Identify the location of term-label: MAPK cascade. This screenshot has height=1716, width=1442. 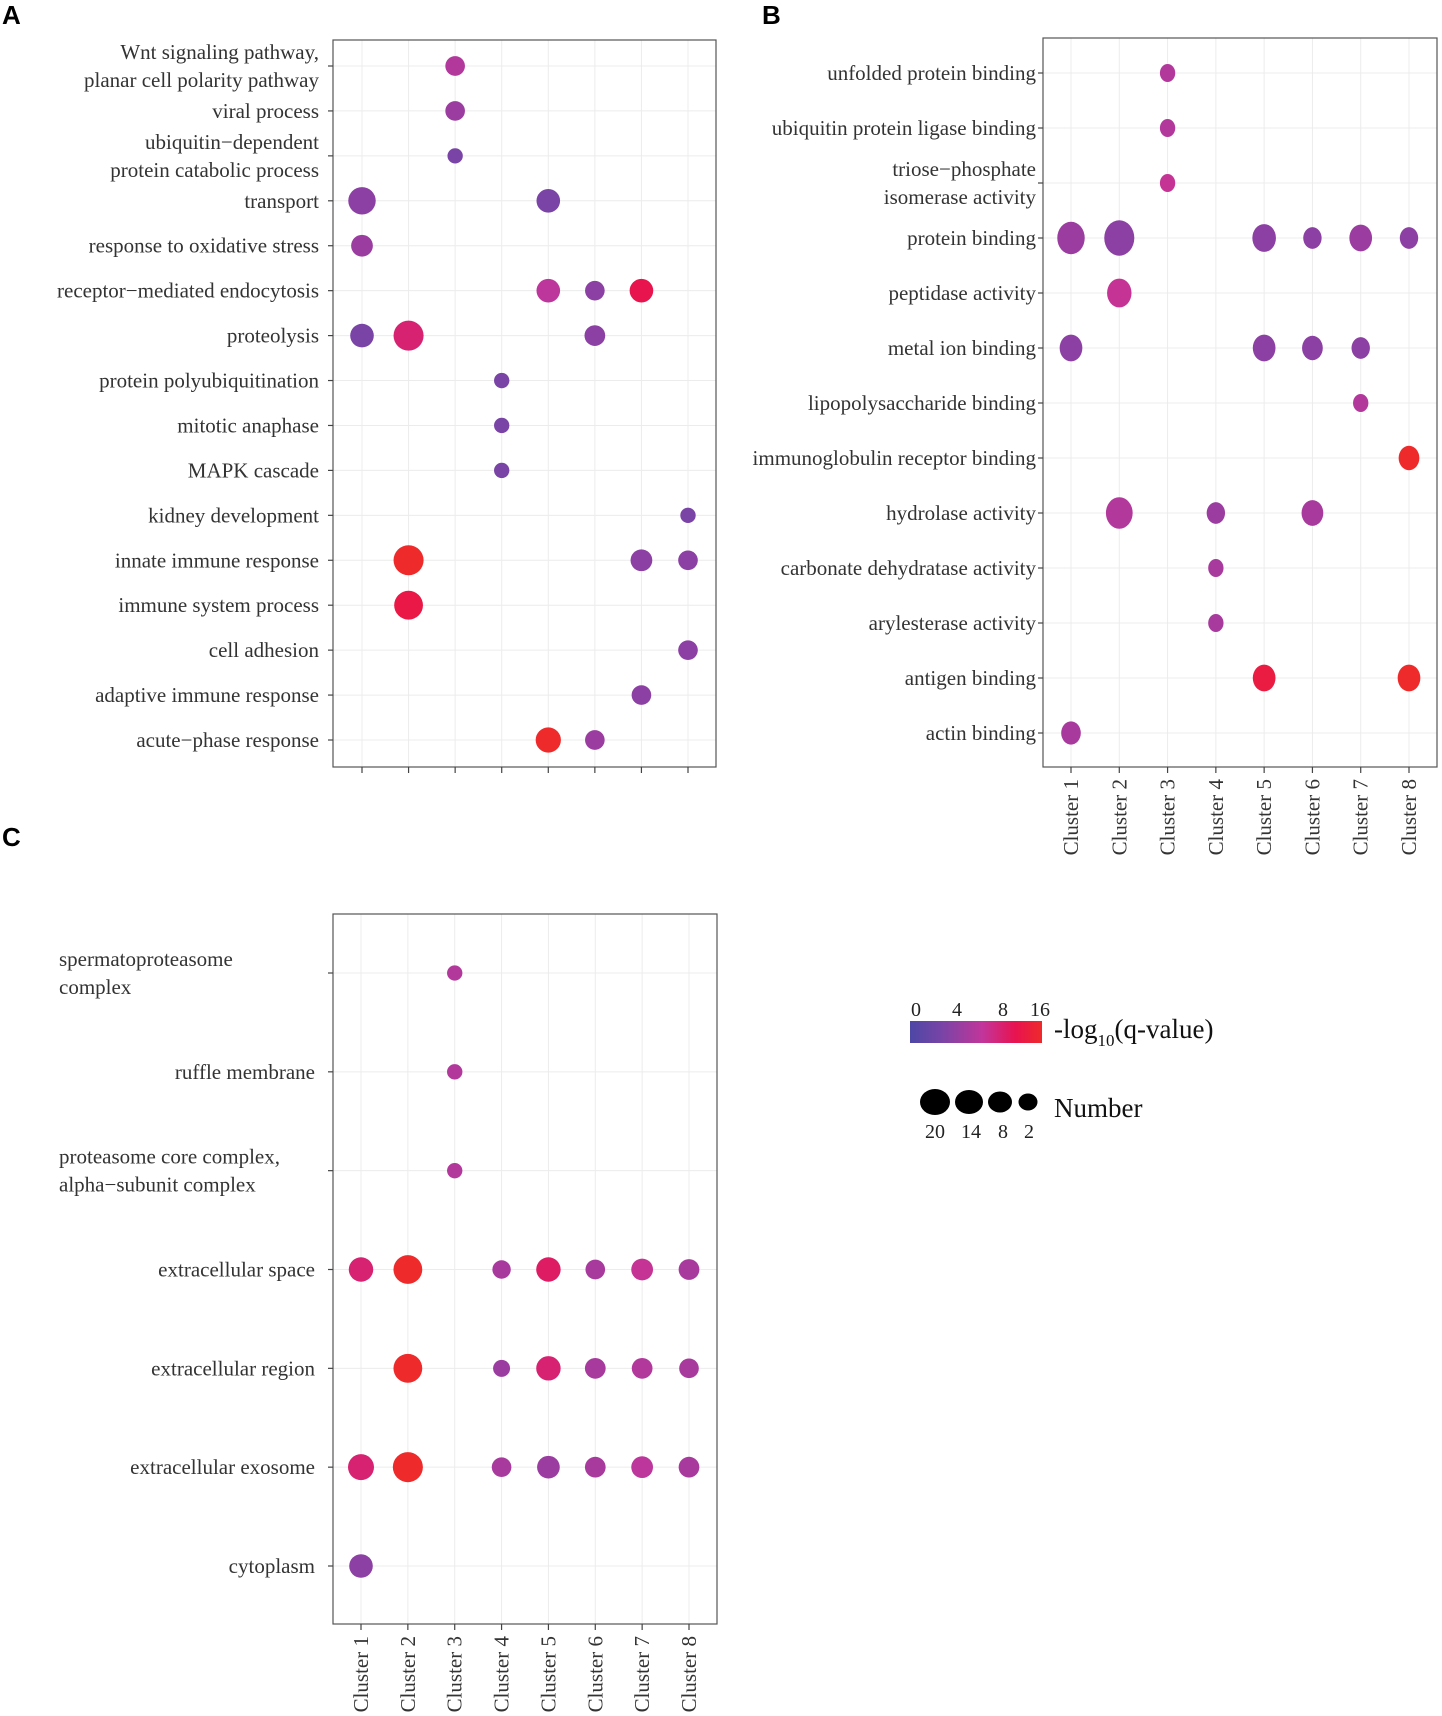
(253, 470).